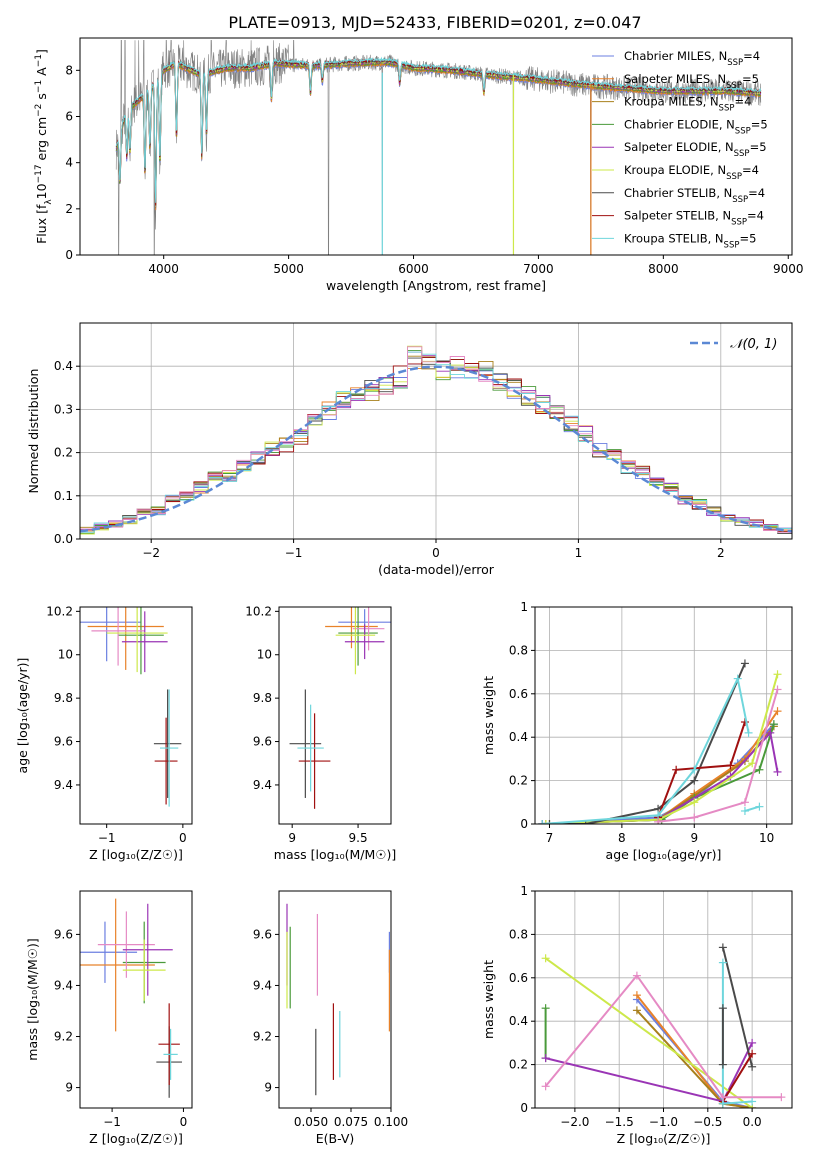 This screenshot has width=819, height=1170. Describe the element at coordinates (687, 104) in the screenshot. I see `legend-label: Kroupa MILES, NSSP=4` at that location.